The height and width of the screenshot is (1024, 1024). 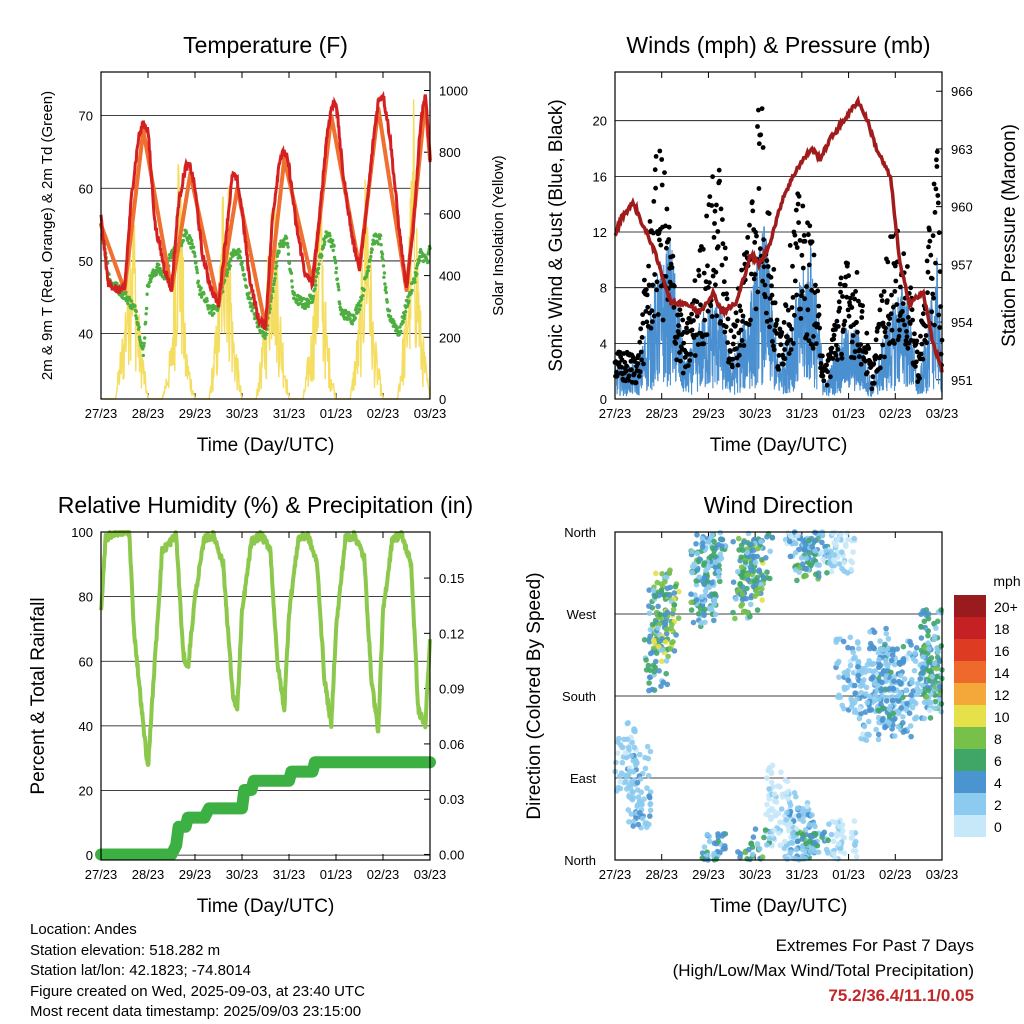 I want to click on latlon-text: Station lat/lon: 42.1823; -74.8014, so click(x=141, y=970).